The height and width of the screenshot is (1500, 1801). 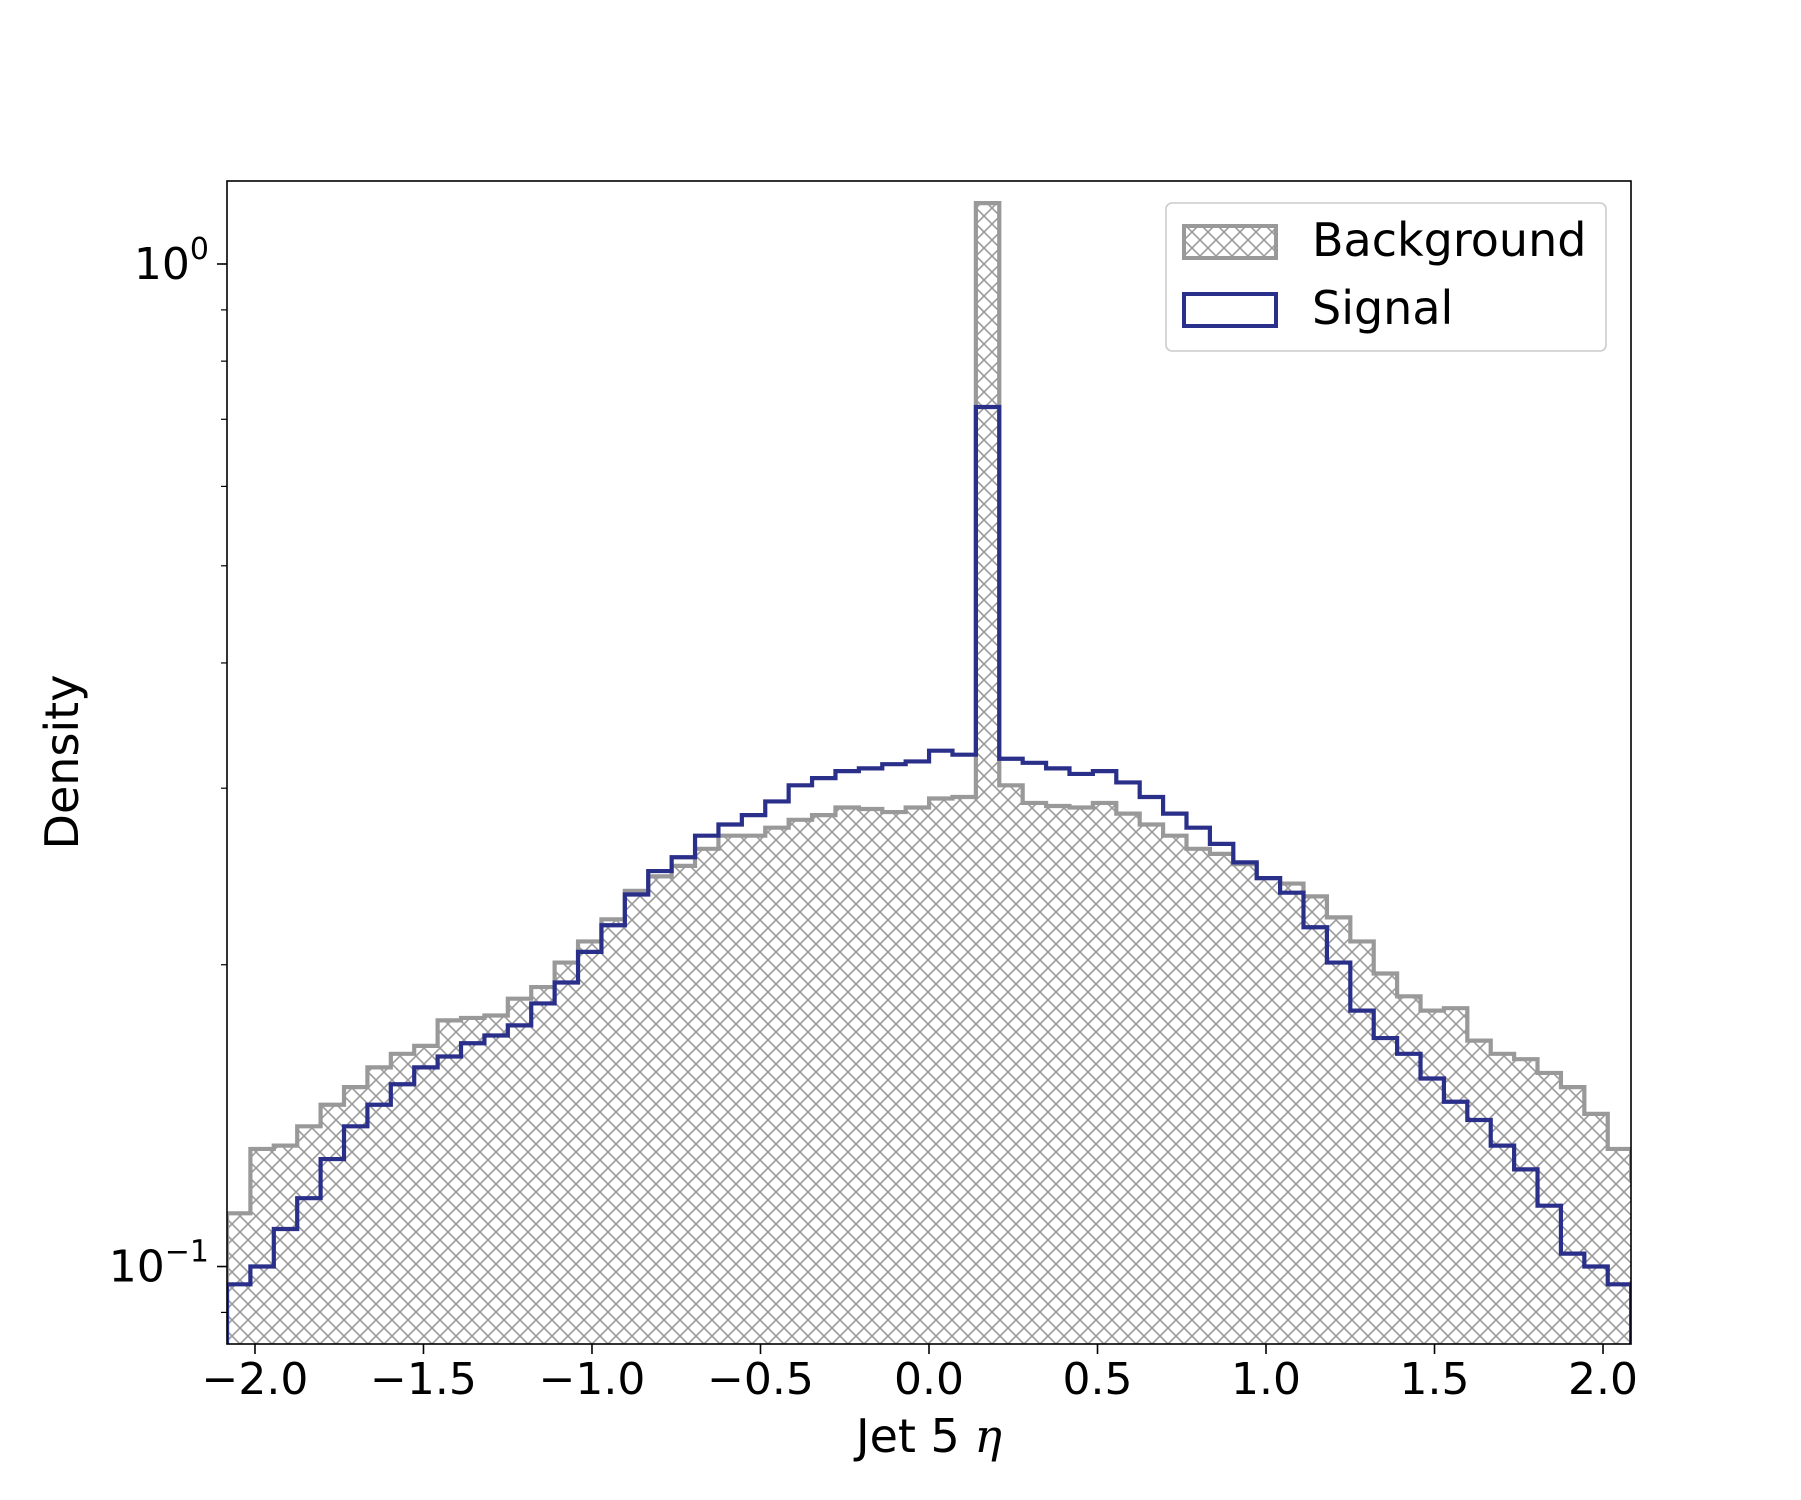 I want to click on x-axis-label: Jet 5 η, so click(x=927, y=1436).